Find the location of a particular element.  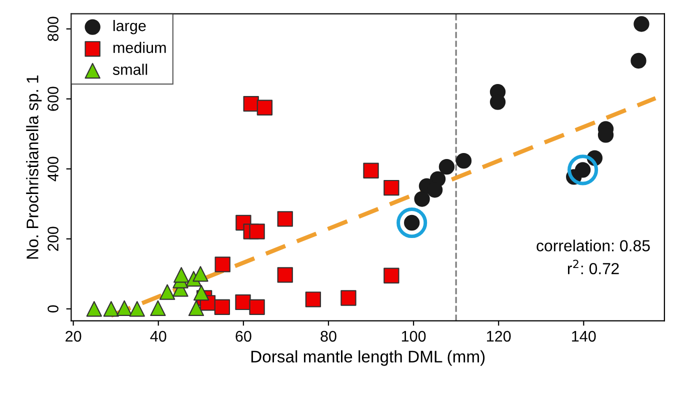

x-tick-label: 60 is located at coordinates (244, 336).